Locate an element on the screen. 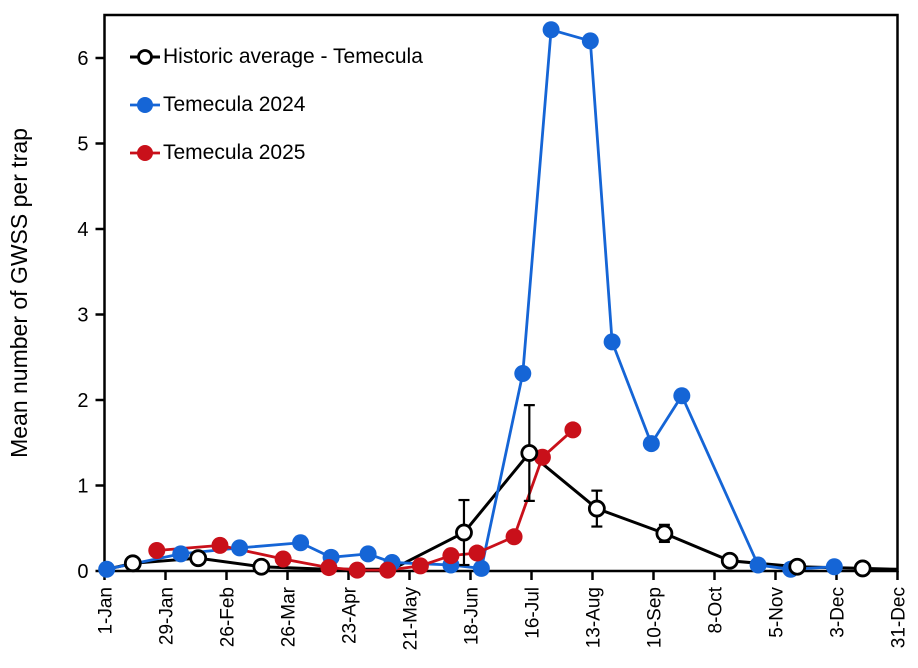  x-tick-label: 31-Dec is located at coordinates (899, 617).